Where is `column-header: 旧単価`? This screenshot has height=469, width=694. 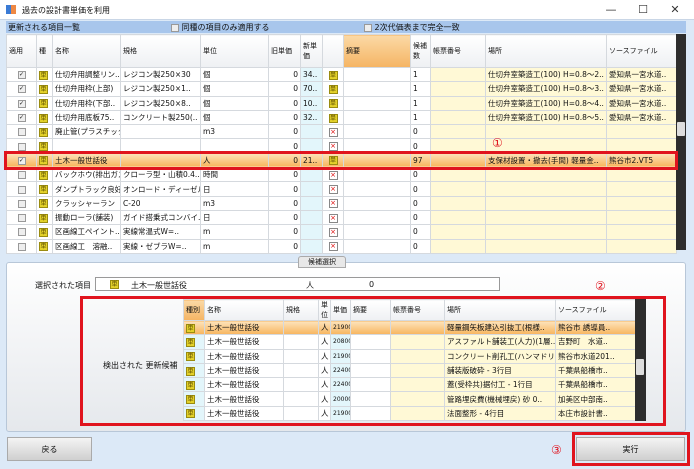 column-header: 旧単価 is located at coordinates (284, 51).